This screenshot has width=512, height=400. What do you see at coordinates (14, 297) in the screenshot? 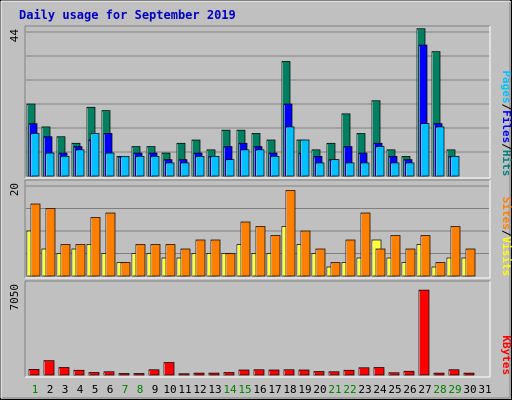
I see `panel-max-label: 7050` at bounding box center [14, 297].